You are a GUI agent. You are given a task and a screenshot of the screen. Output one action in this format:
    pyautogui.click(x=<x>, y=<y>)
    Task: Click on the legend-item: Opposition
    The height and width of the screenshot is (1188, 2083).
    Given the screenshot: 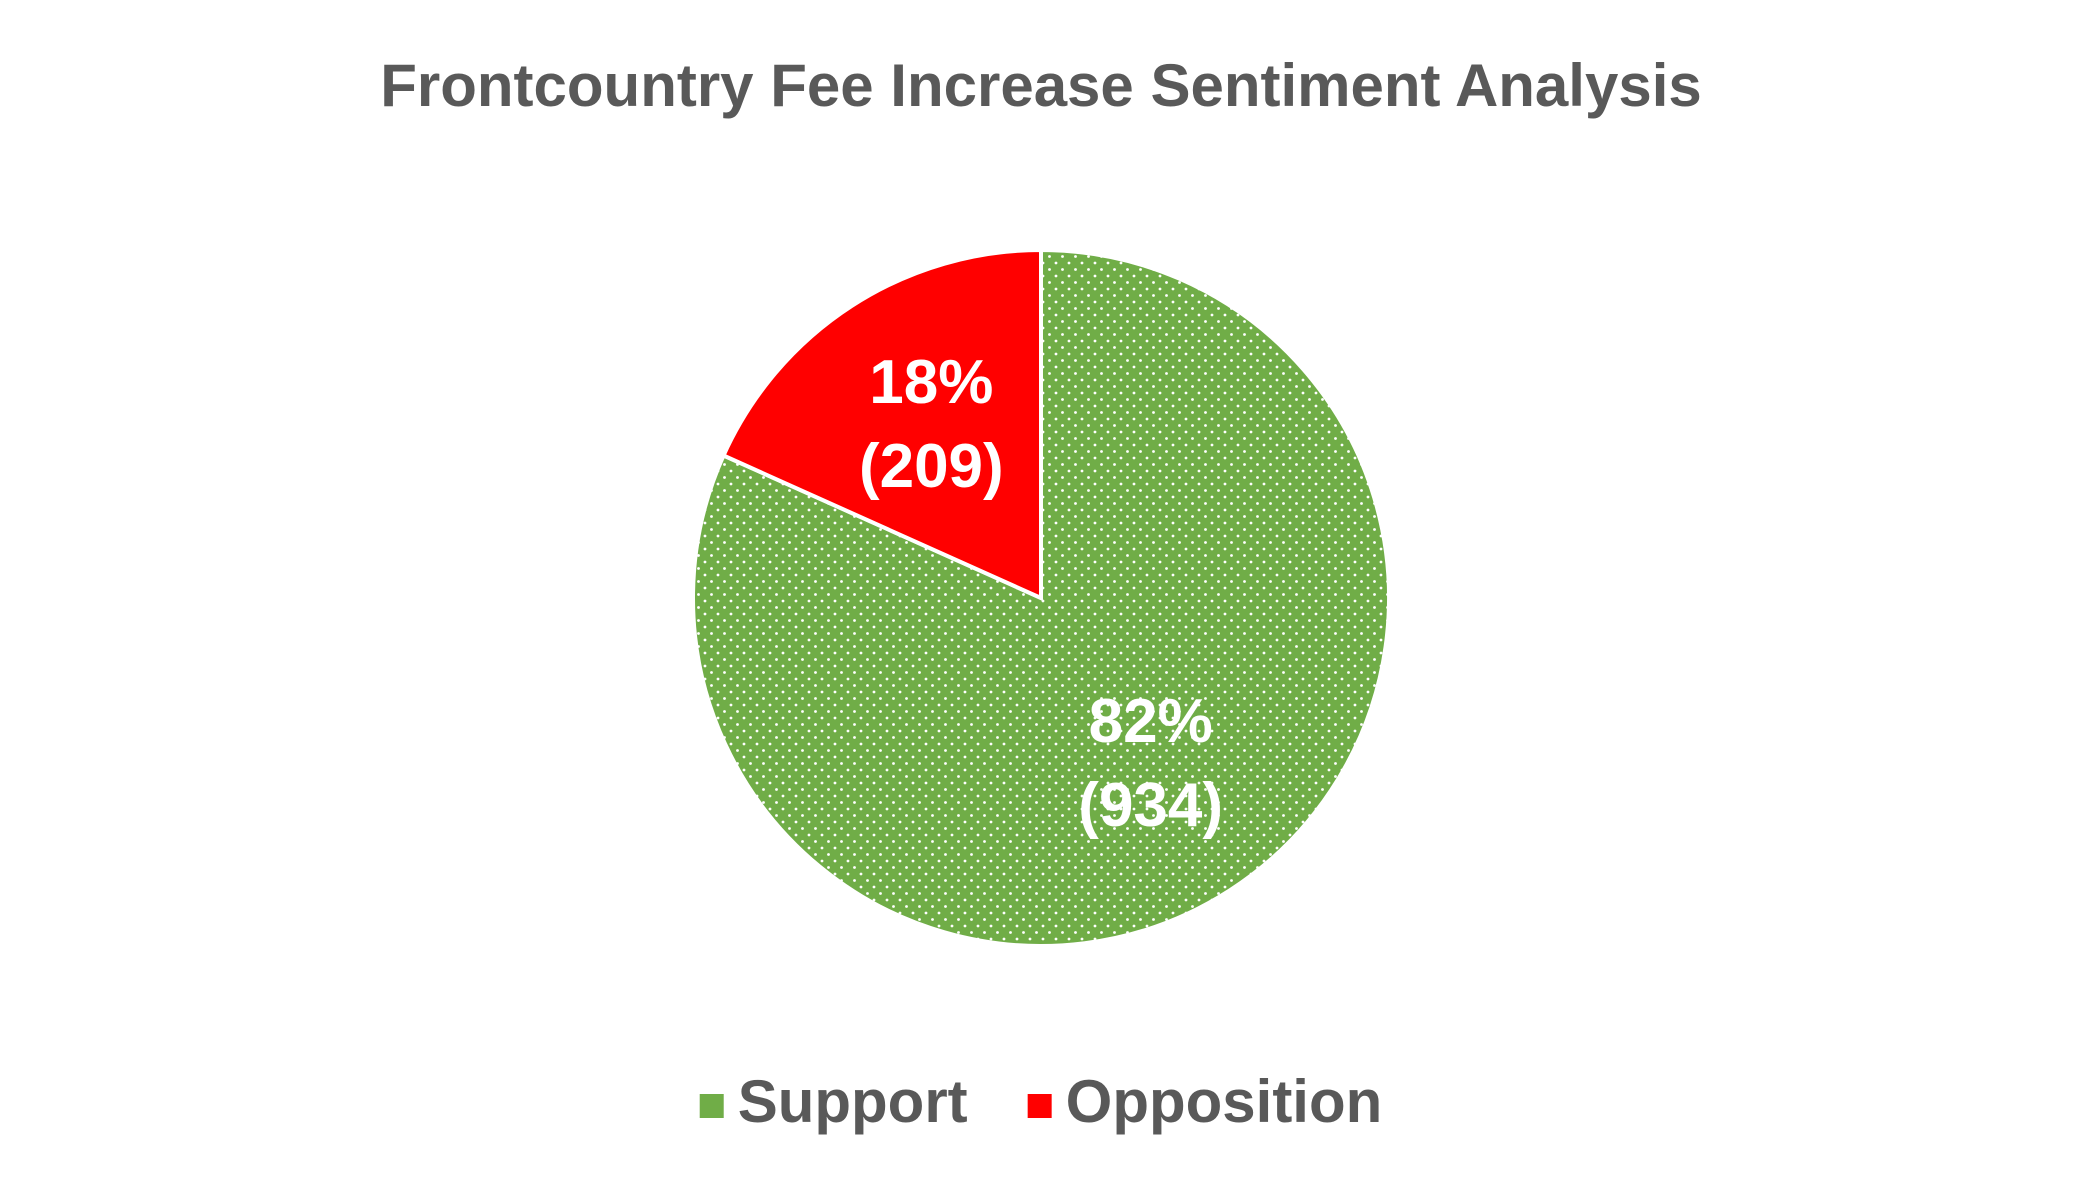 What is the action you would take?
    pyautogui.click(x=1205, y=1101)
    